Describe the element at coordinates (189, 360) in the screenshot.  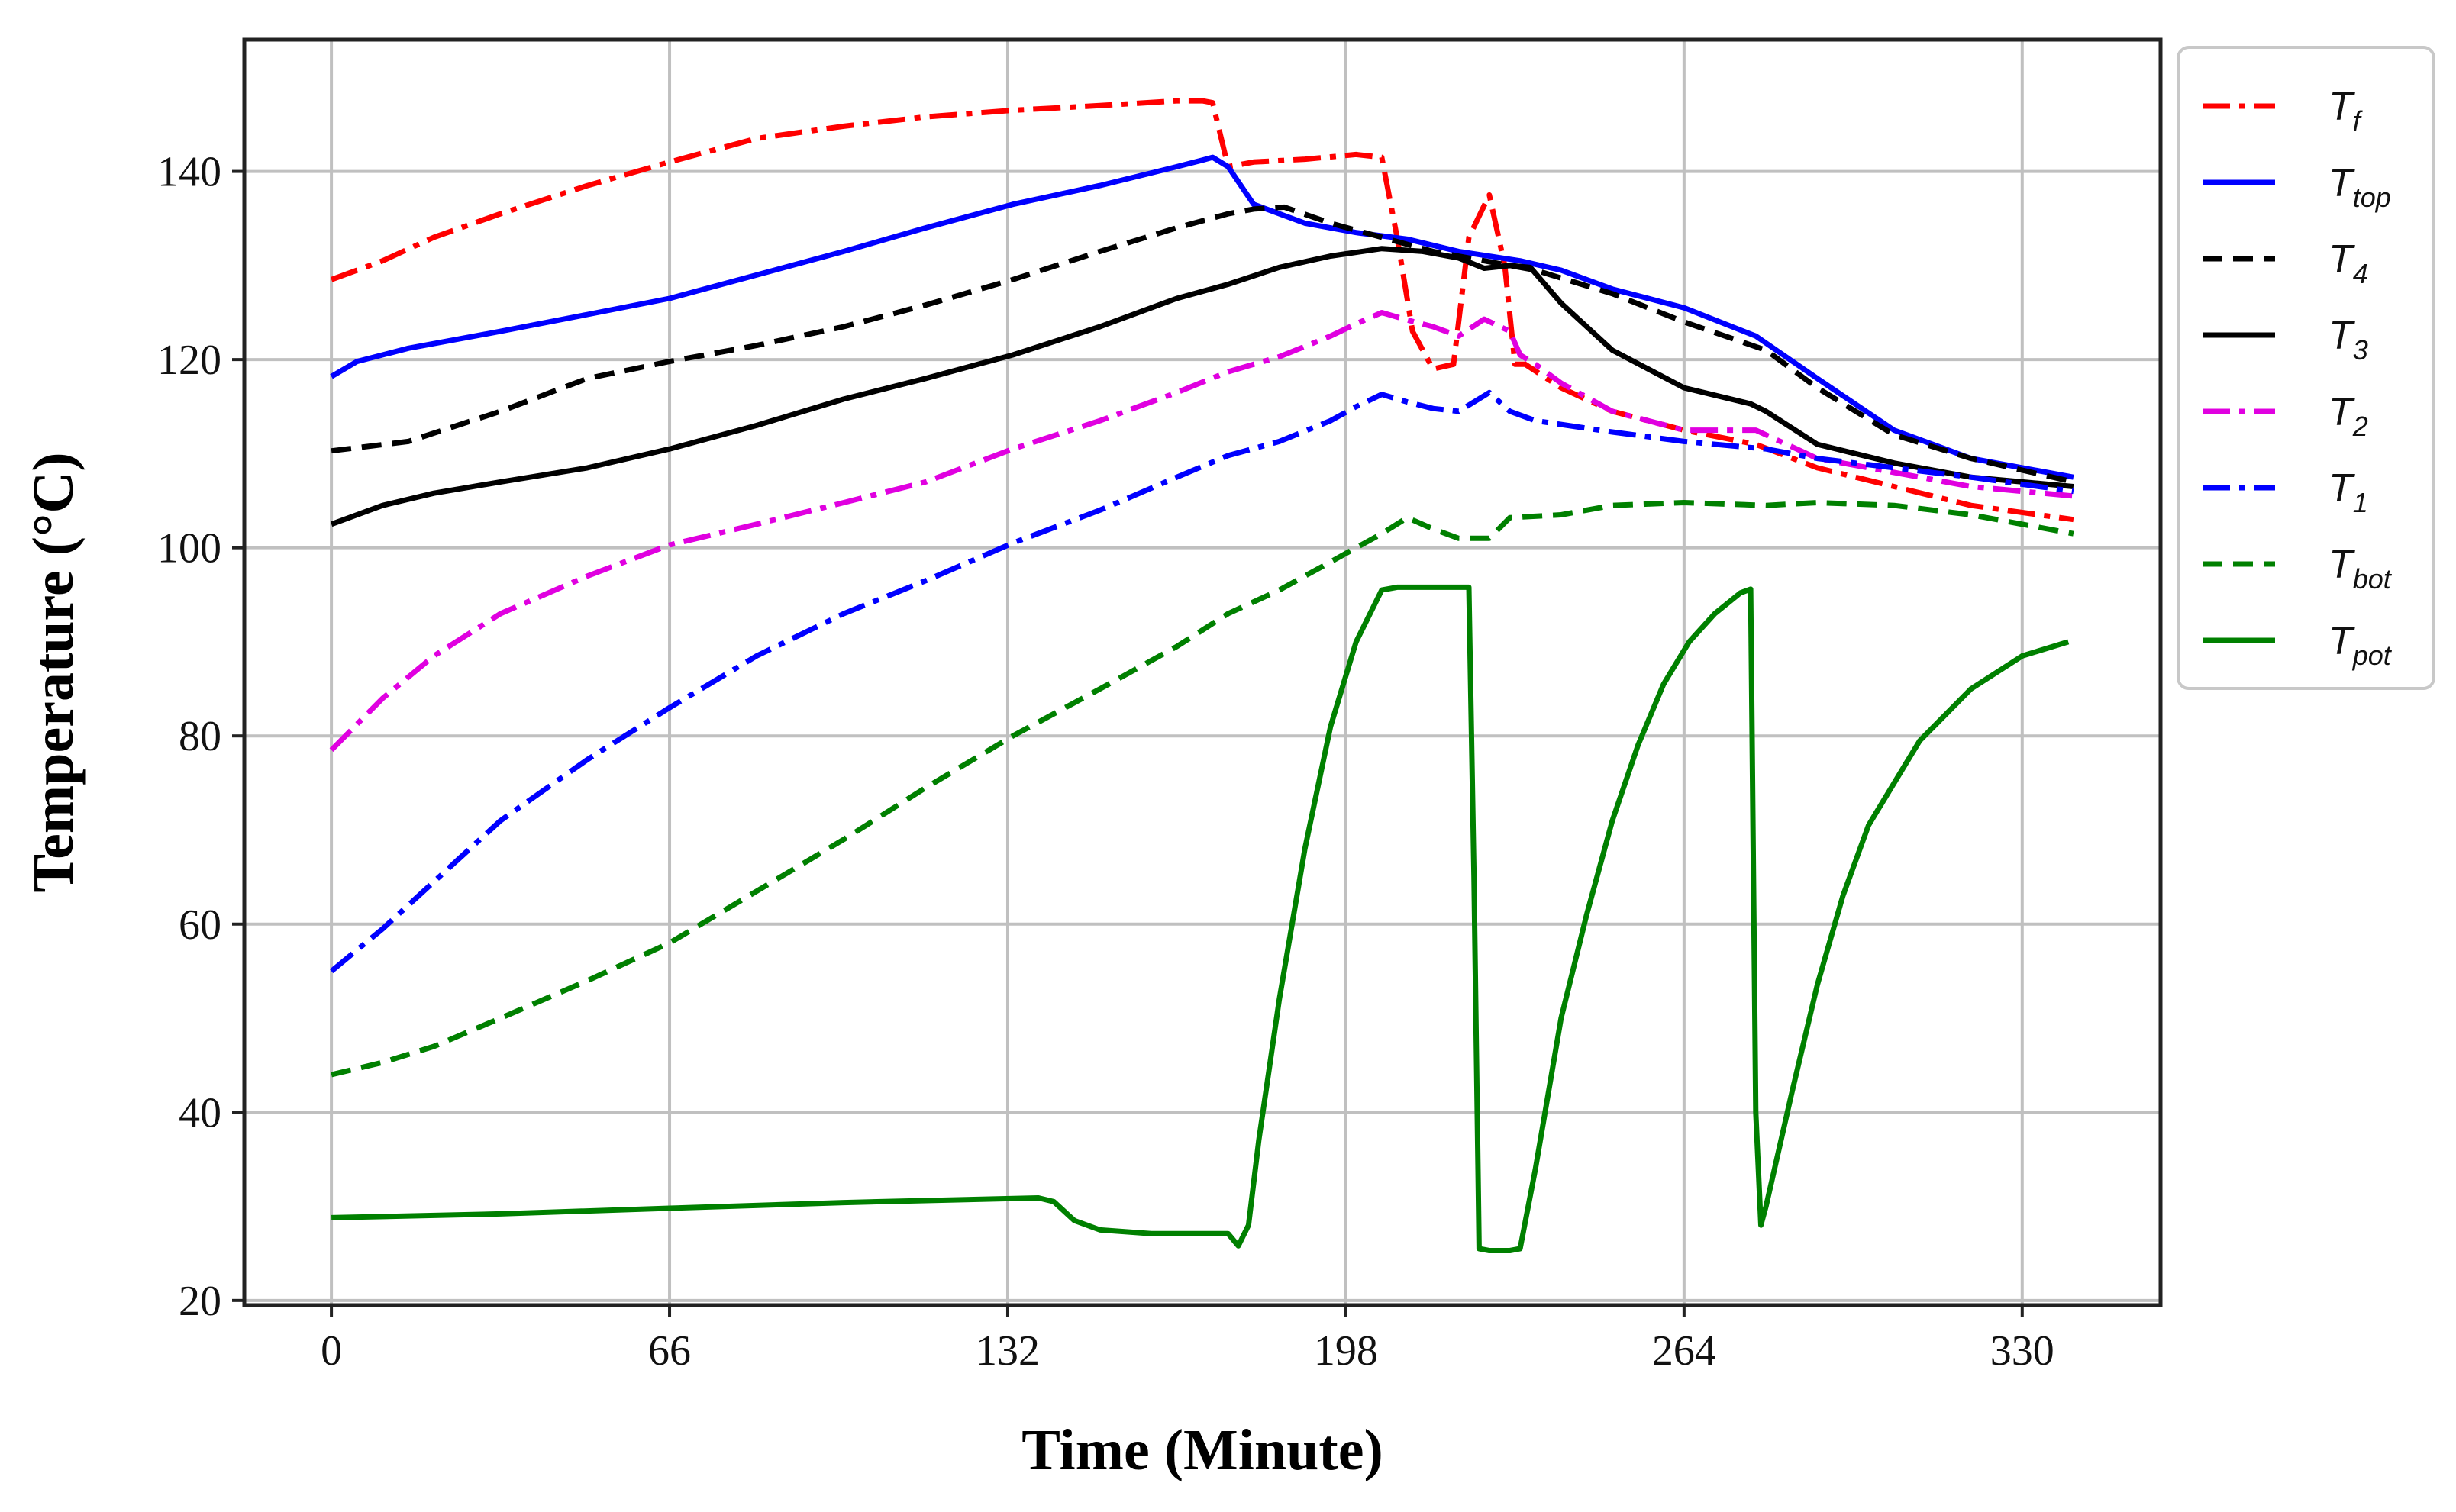
I see `y-tick-label: 120` at that location.